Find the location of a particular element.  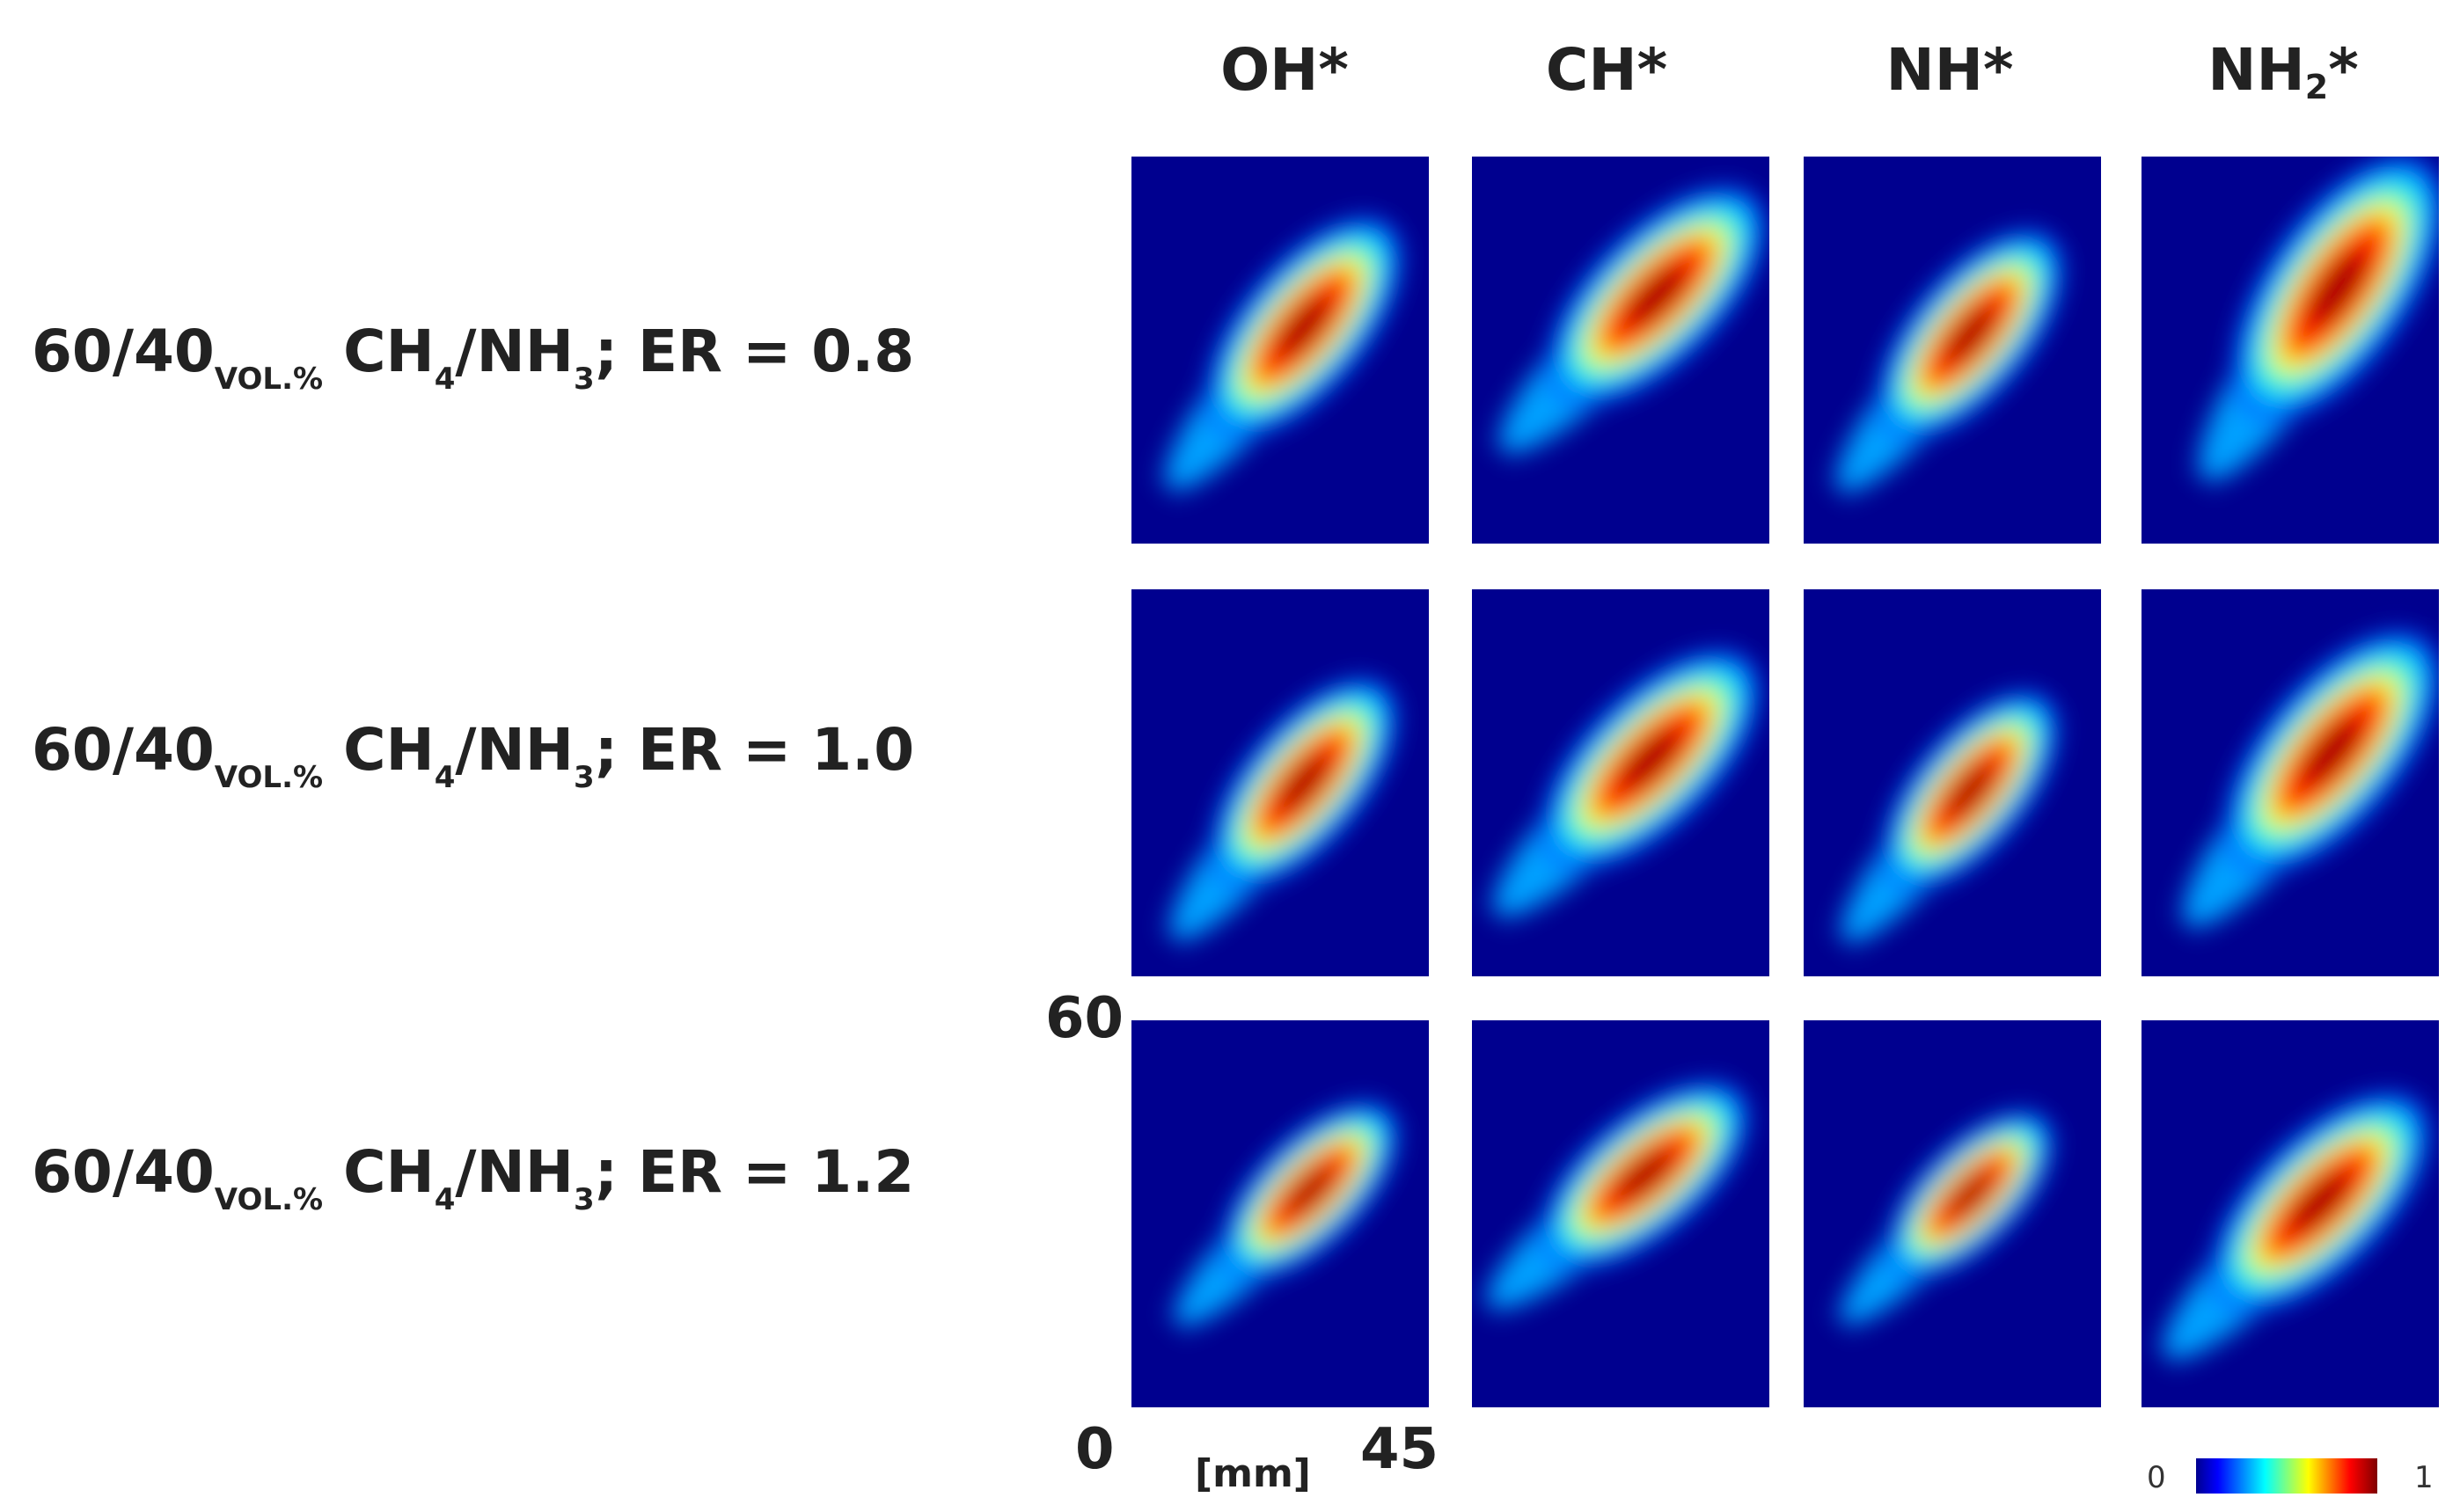

equivalence-ratio: ; ER = 1.0 is located at coordinates (754, 750).